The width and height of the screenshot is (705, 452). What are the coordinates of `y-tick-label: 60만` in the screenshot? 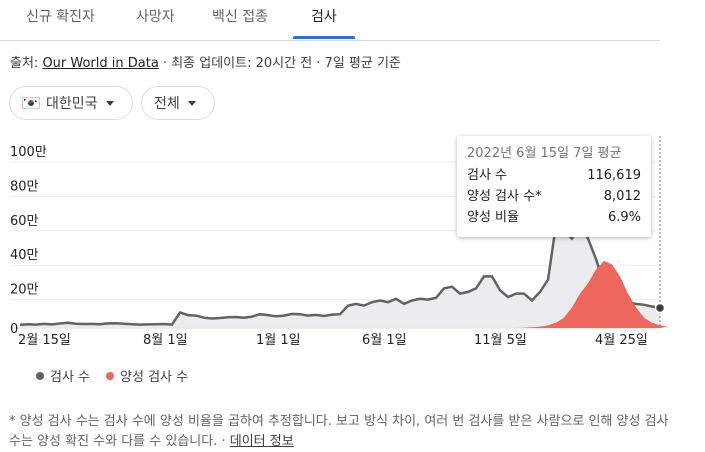 It's located at (24, 221).